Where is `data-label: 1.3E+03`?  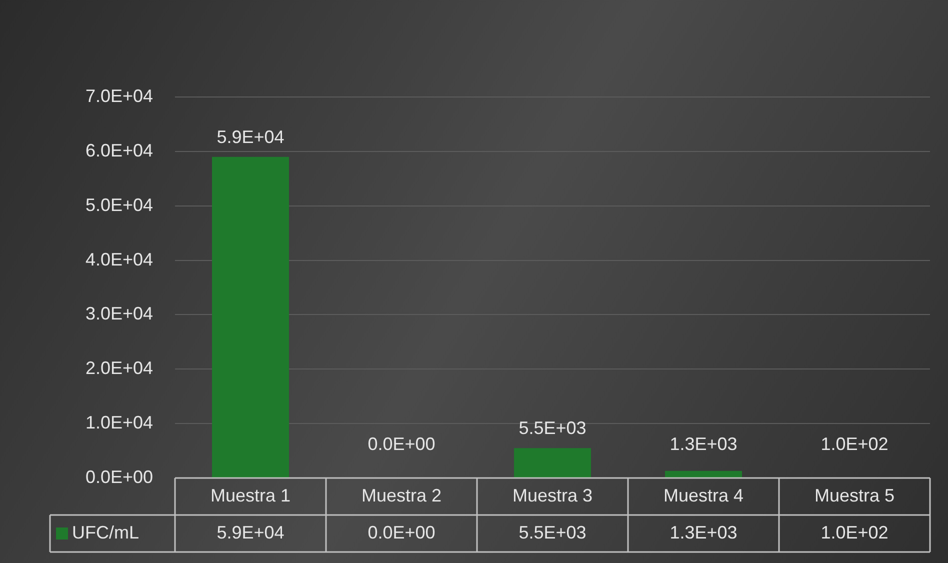 data-label: 1.3E+03 is located at coordinates (704, 532).